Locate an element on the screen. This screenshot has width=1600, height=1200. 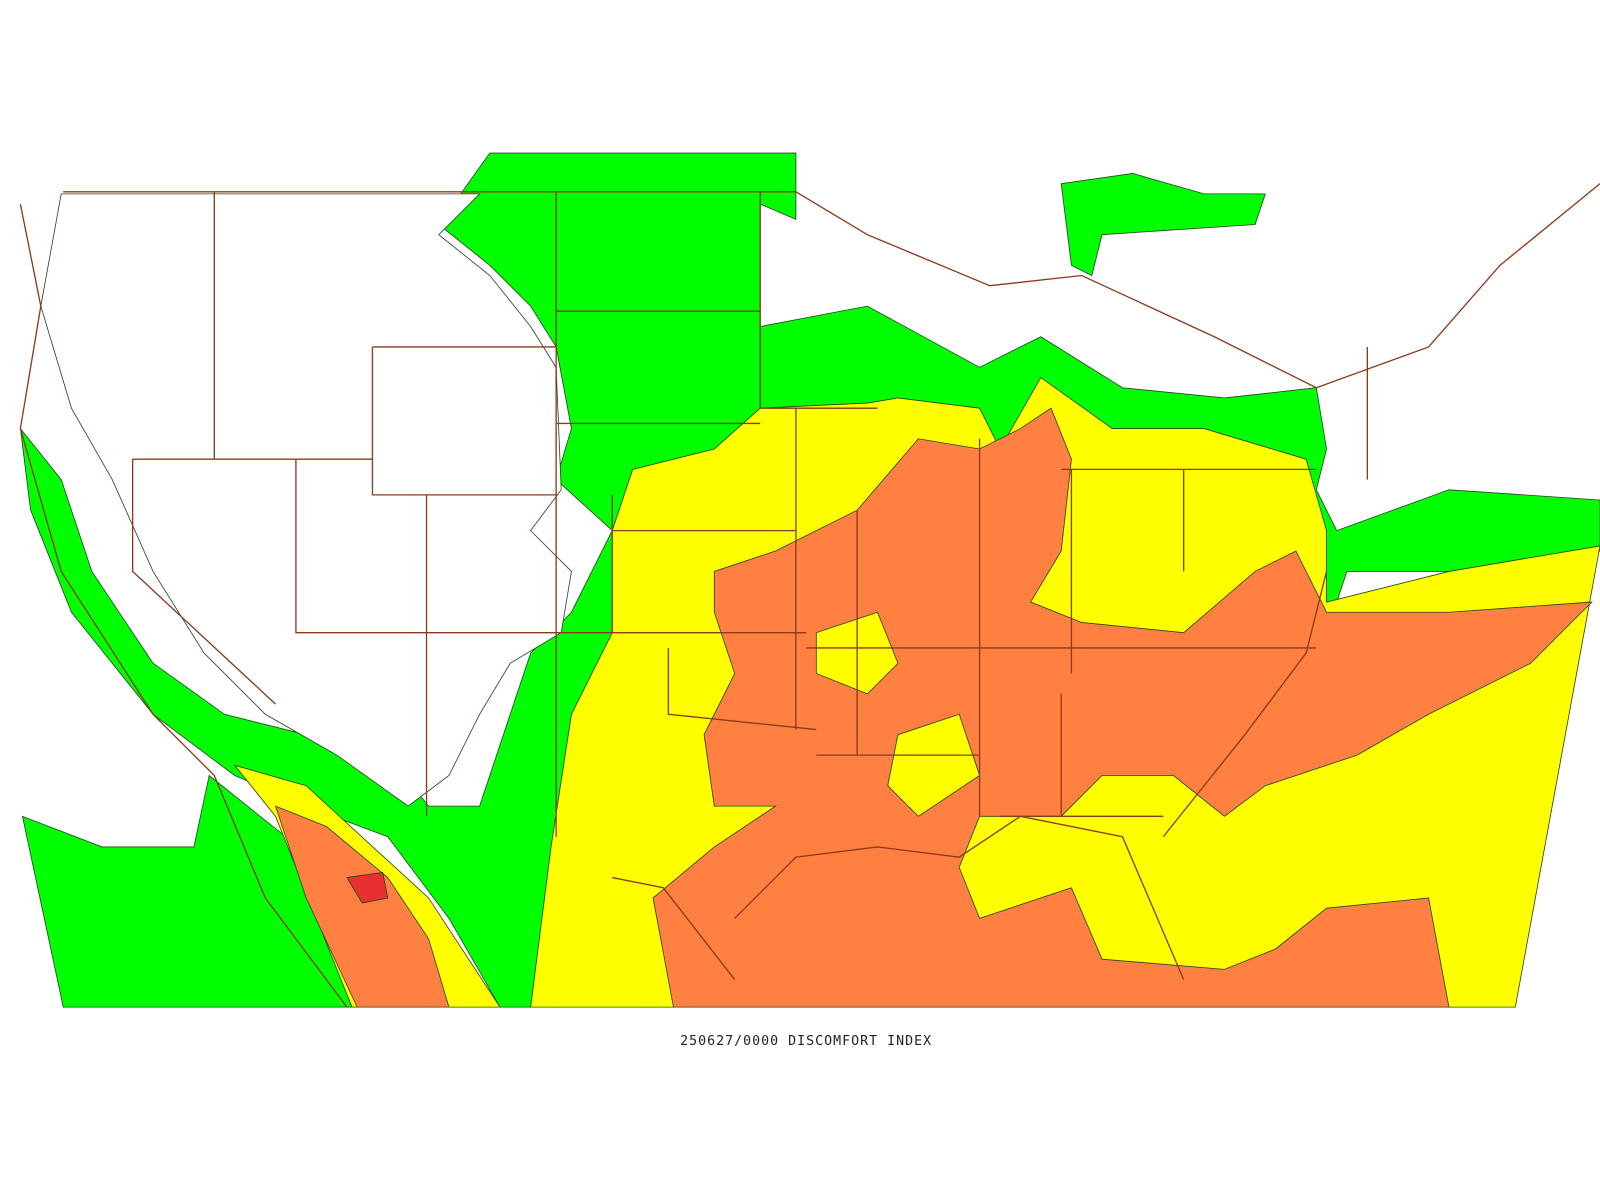
inner-field is located at coordinates (934, 765).